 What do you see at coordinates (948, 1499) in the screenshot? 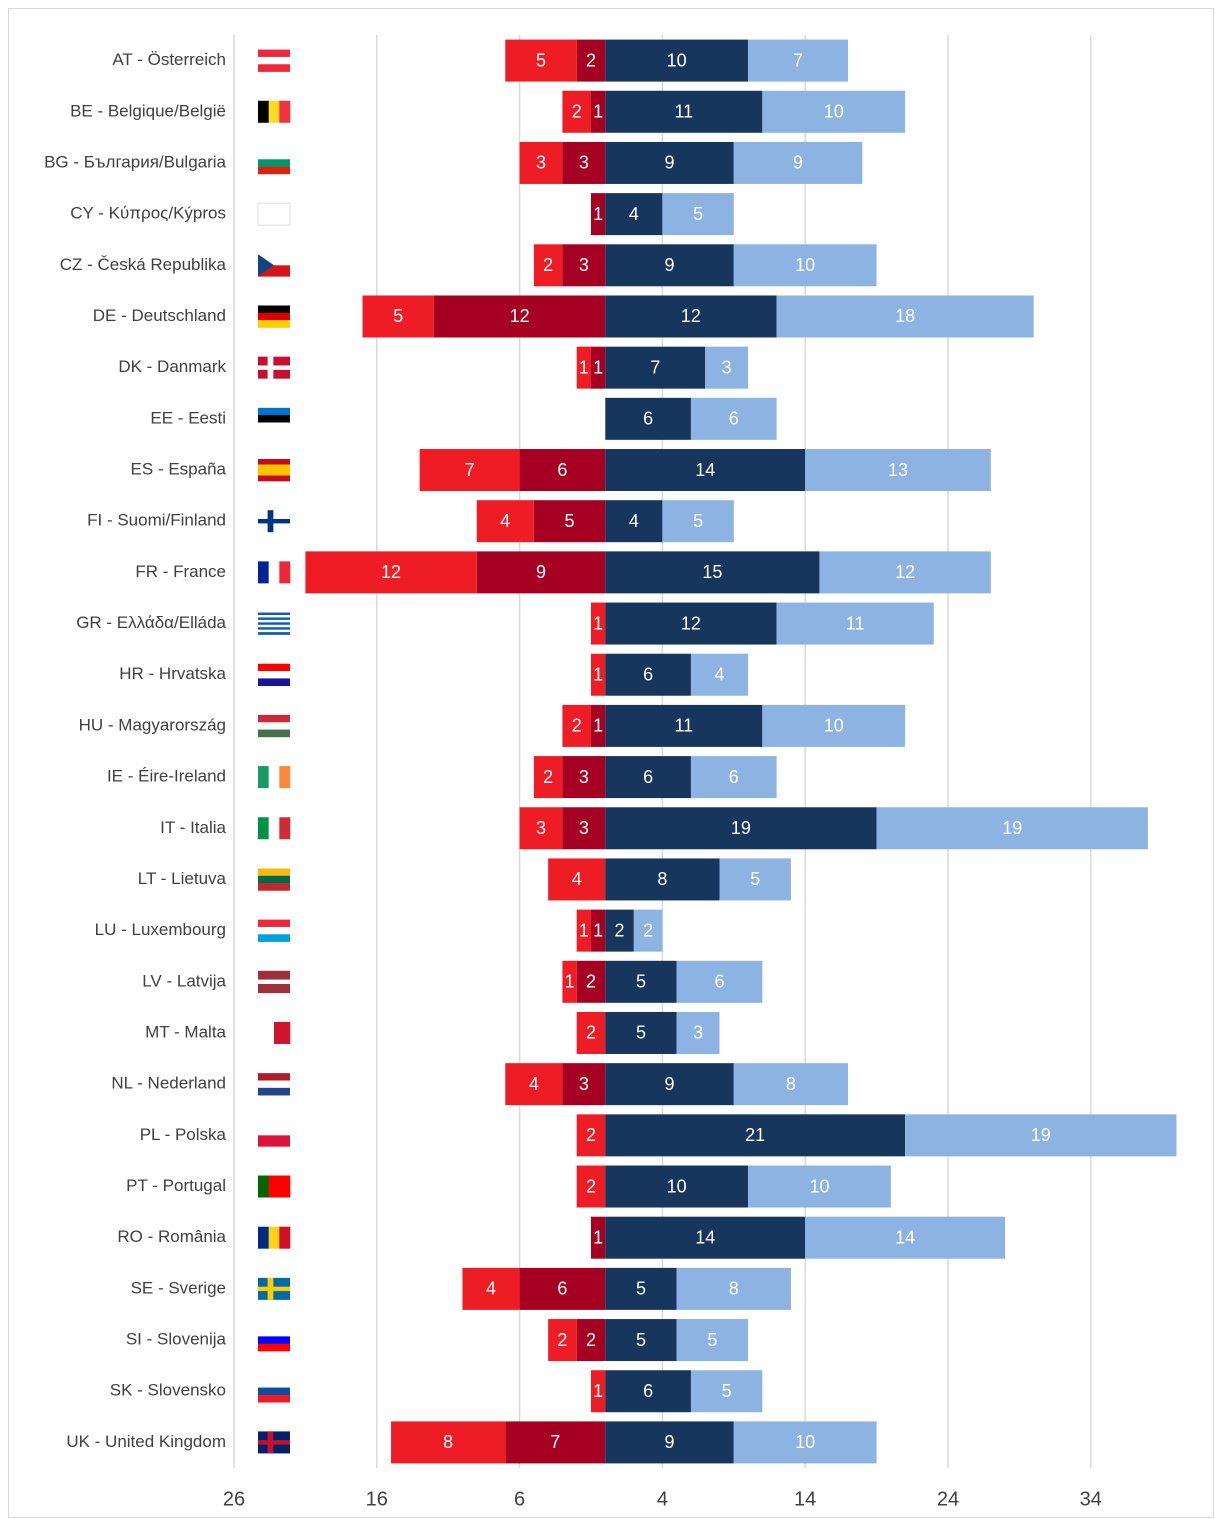
I see `x-tick-label: 24` at bounding box center [948, 1499].